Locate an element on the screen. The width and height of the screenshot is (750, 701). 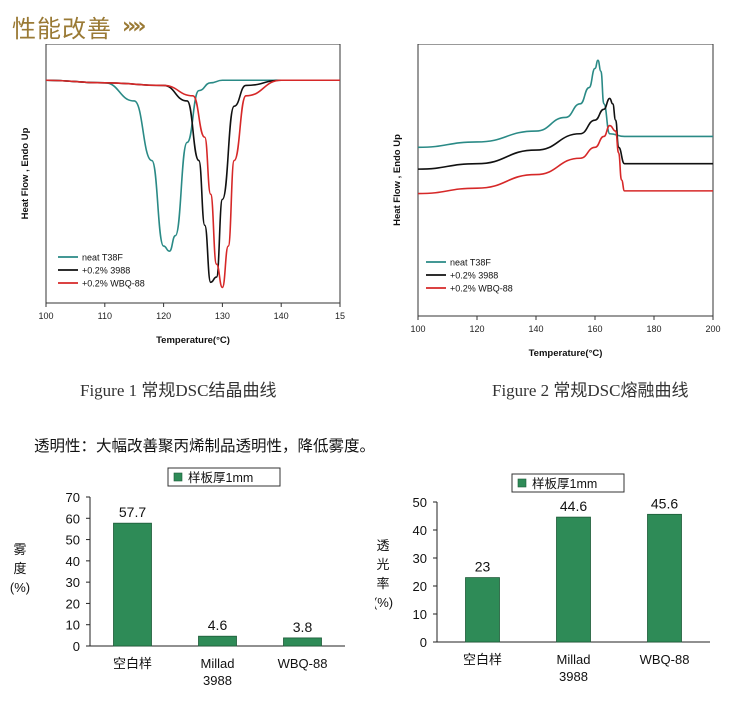
plot-frame is located at coordinates (193, 174).